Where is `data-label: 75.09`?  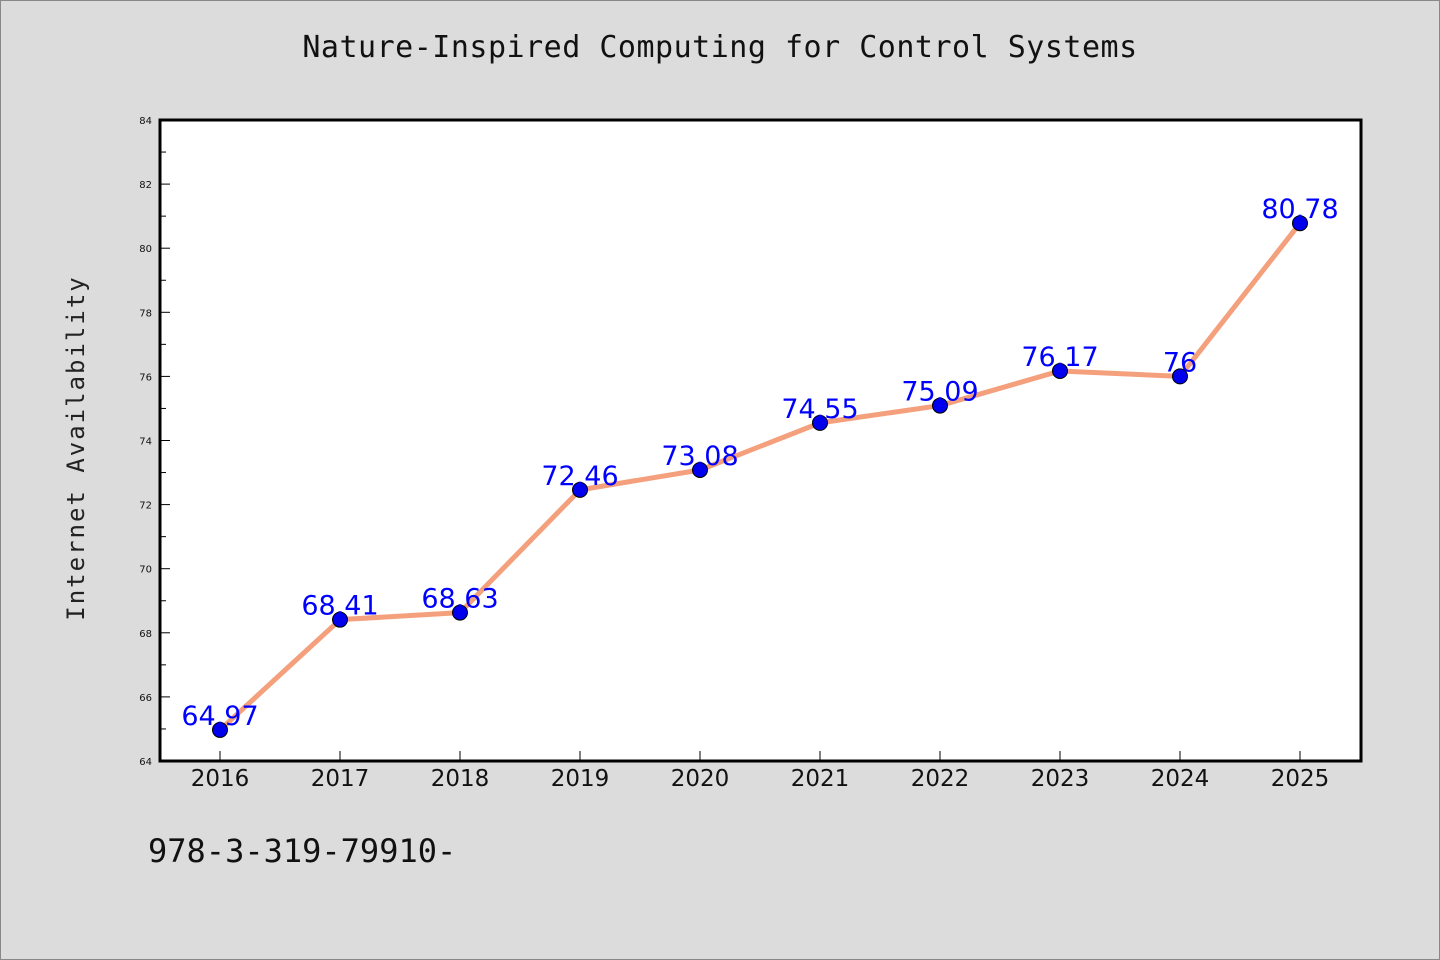 data-label: 75.09 is located at coordinates (939, 392).